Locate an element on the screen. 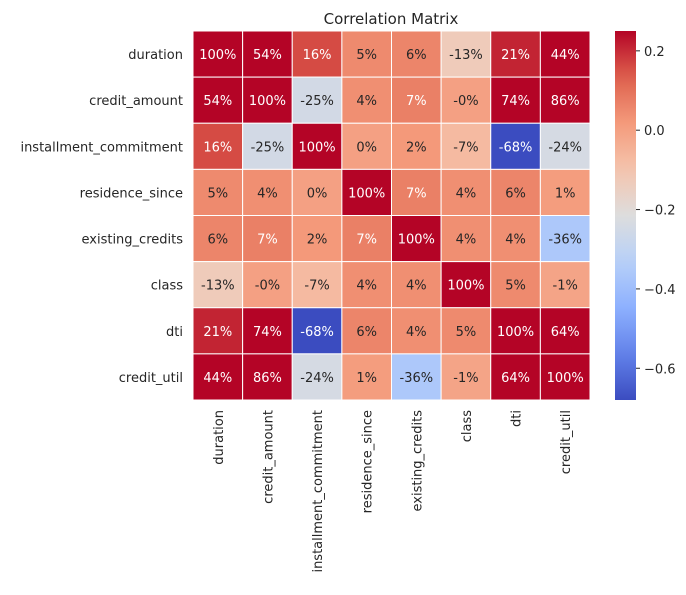  column-label: residence_since is located at coordinates (368, 461).